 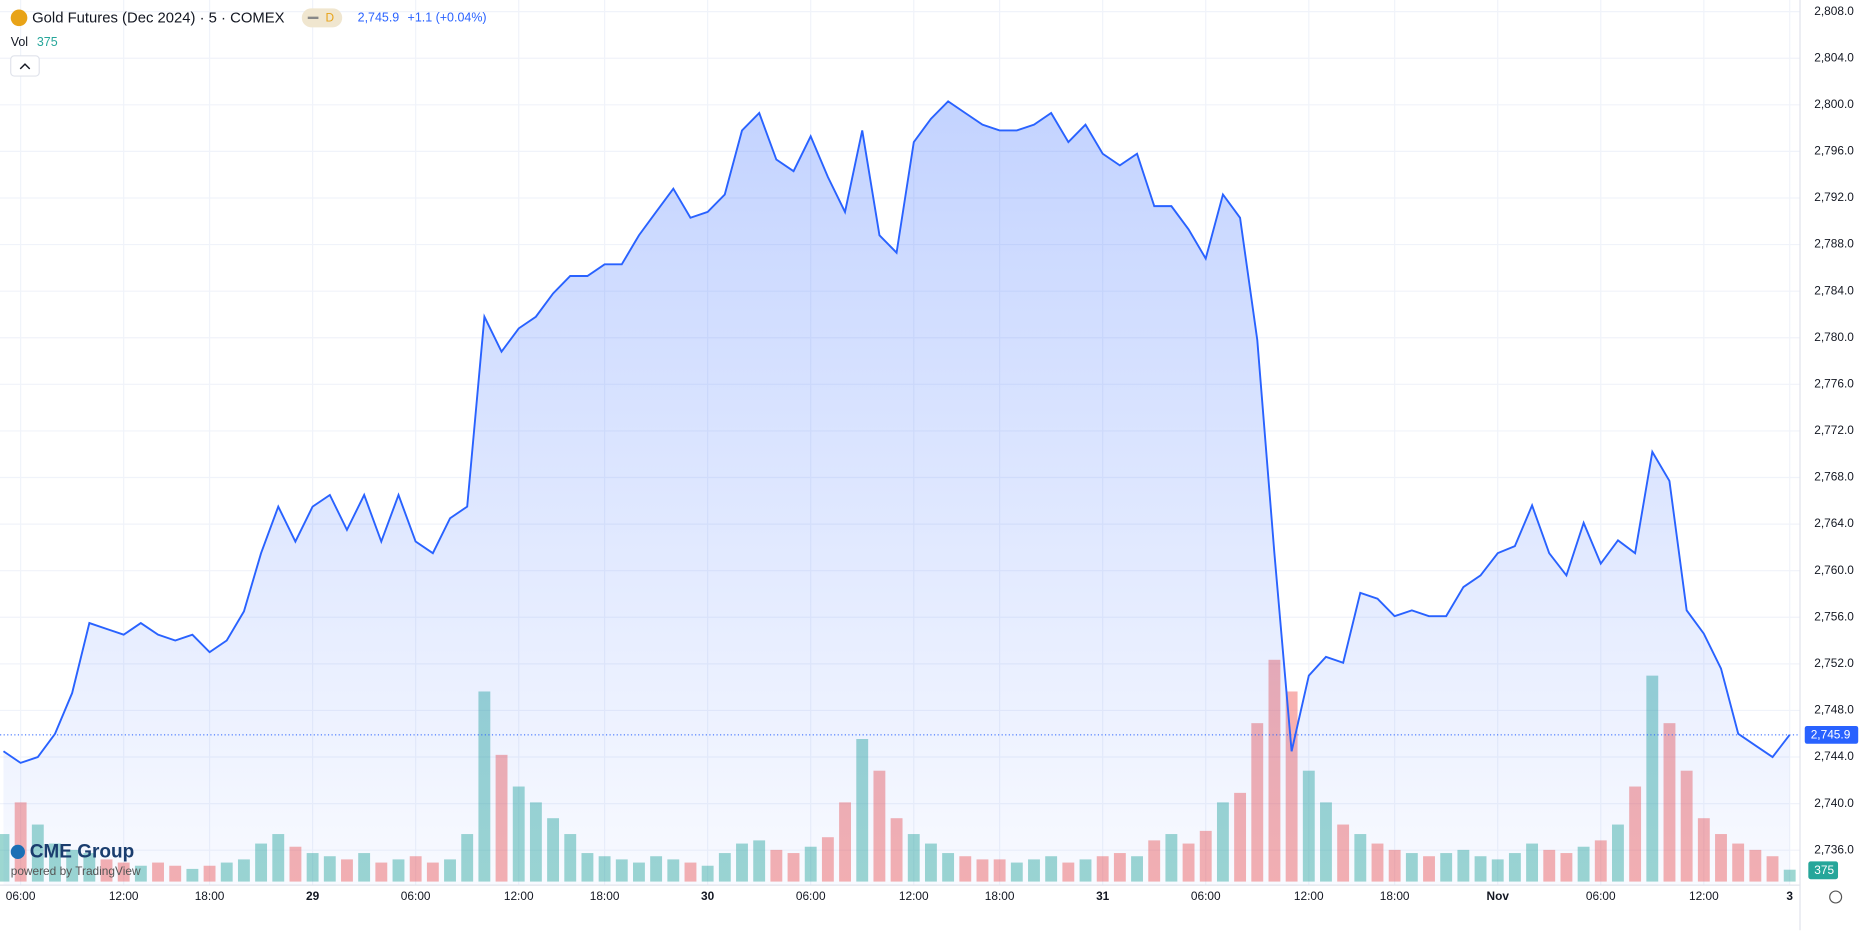 What do you see at coordinates (1834, 430) in the screenshot?
I see `y-tick-label: 2,772.0` at bounding box center [1834, 430].